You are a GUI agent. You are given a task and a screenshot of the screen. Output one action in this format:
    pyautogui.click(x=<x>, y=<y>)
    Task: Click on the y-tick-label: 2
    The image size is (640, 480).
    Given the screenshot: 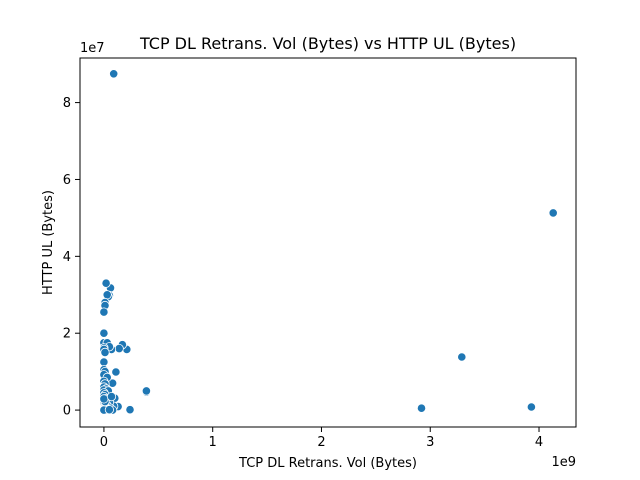 What is the action you would take?
    pyautogui.click(x=67, y=334)
    